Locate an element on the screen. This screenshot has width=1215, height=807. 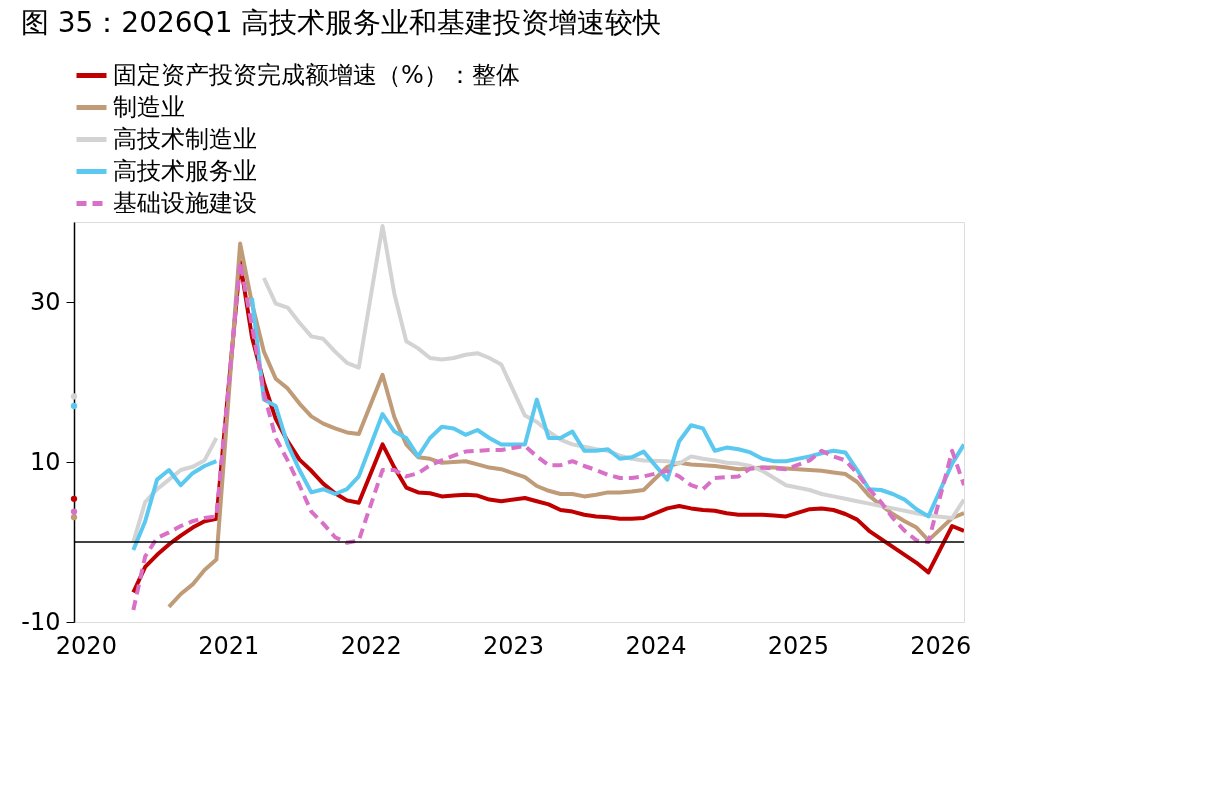
legend-label: 高技术服务业 is located at coordinates (185, 170).